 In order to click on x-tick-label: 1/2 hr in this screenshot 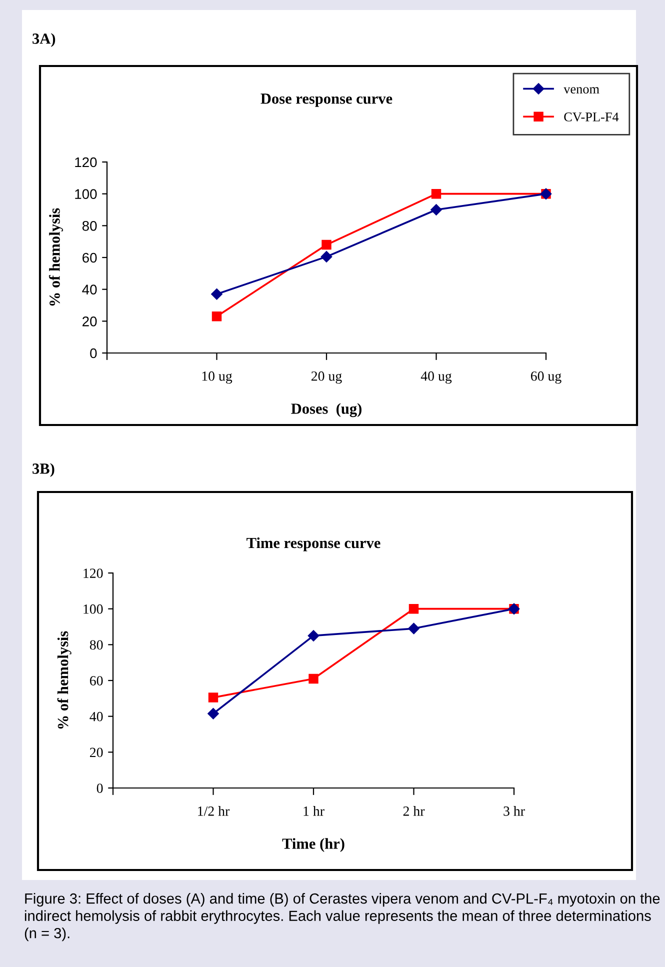, I will do `click(214, 811)`.